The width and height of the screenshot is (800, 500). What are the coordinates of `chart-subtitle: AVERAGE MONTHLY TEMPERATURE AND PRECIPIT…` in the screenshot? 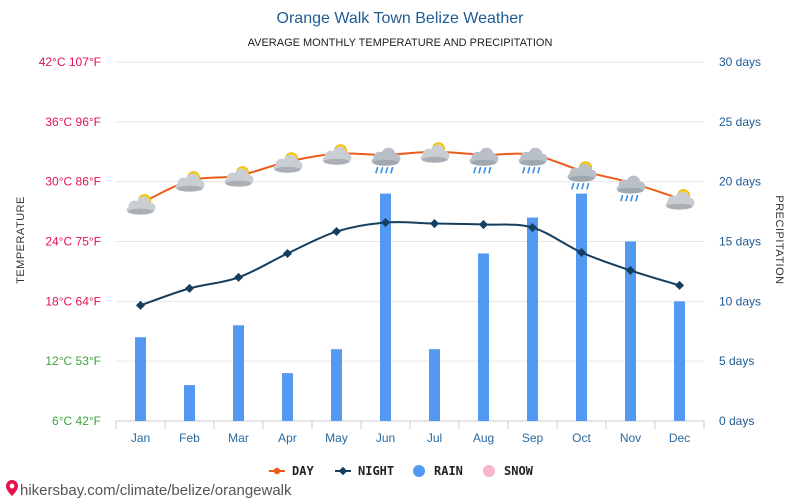 It's located at (400, 43).